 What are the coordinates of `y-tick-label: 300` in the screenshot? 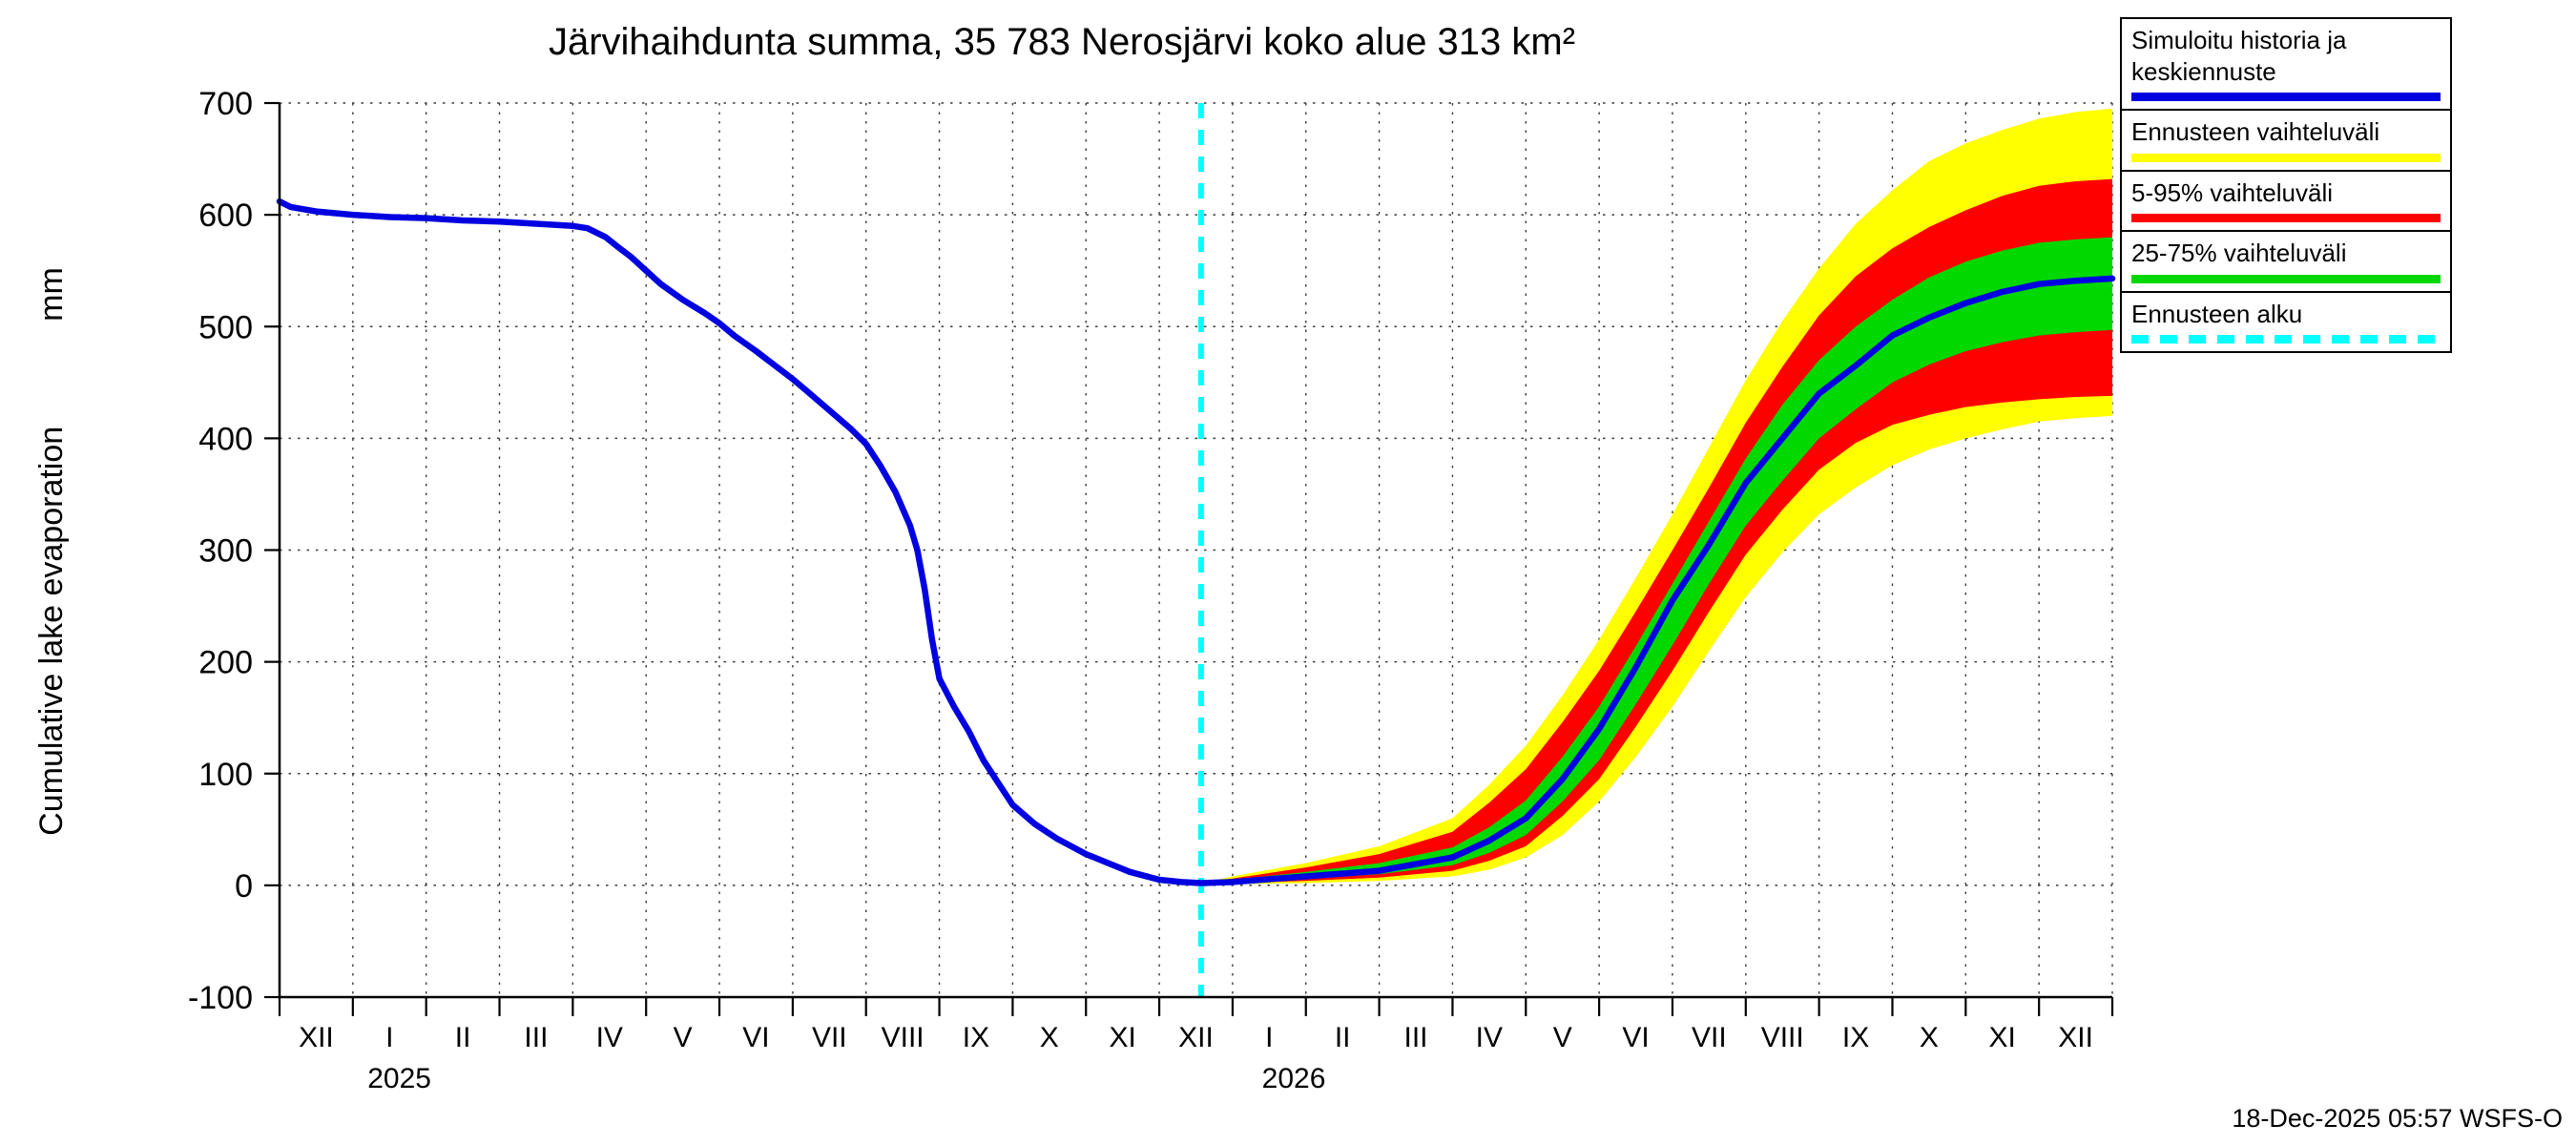 It's located at (225, 551).